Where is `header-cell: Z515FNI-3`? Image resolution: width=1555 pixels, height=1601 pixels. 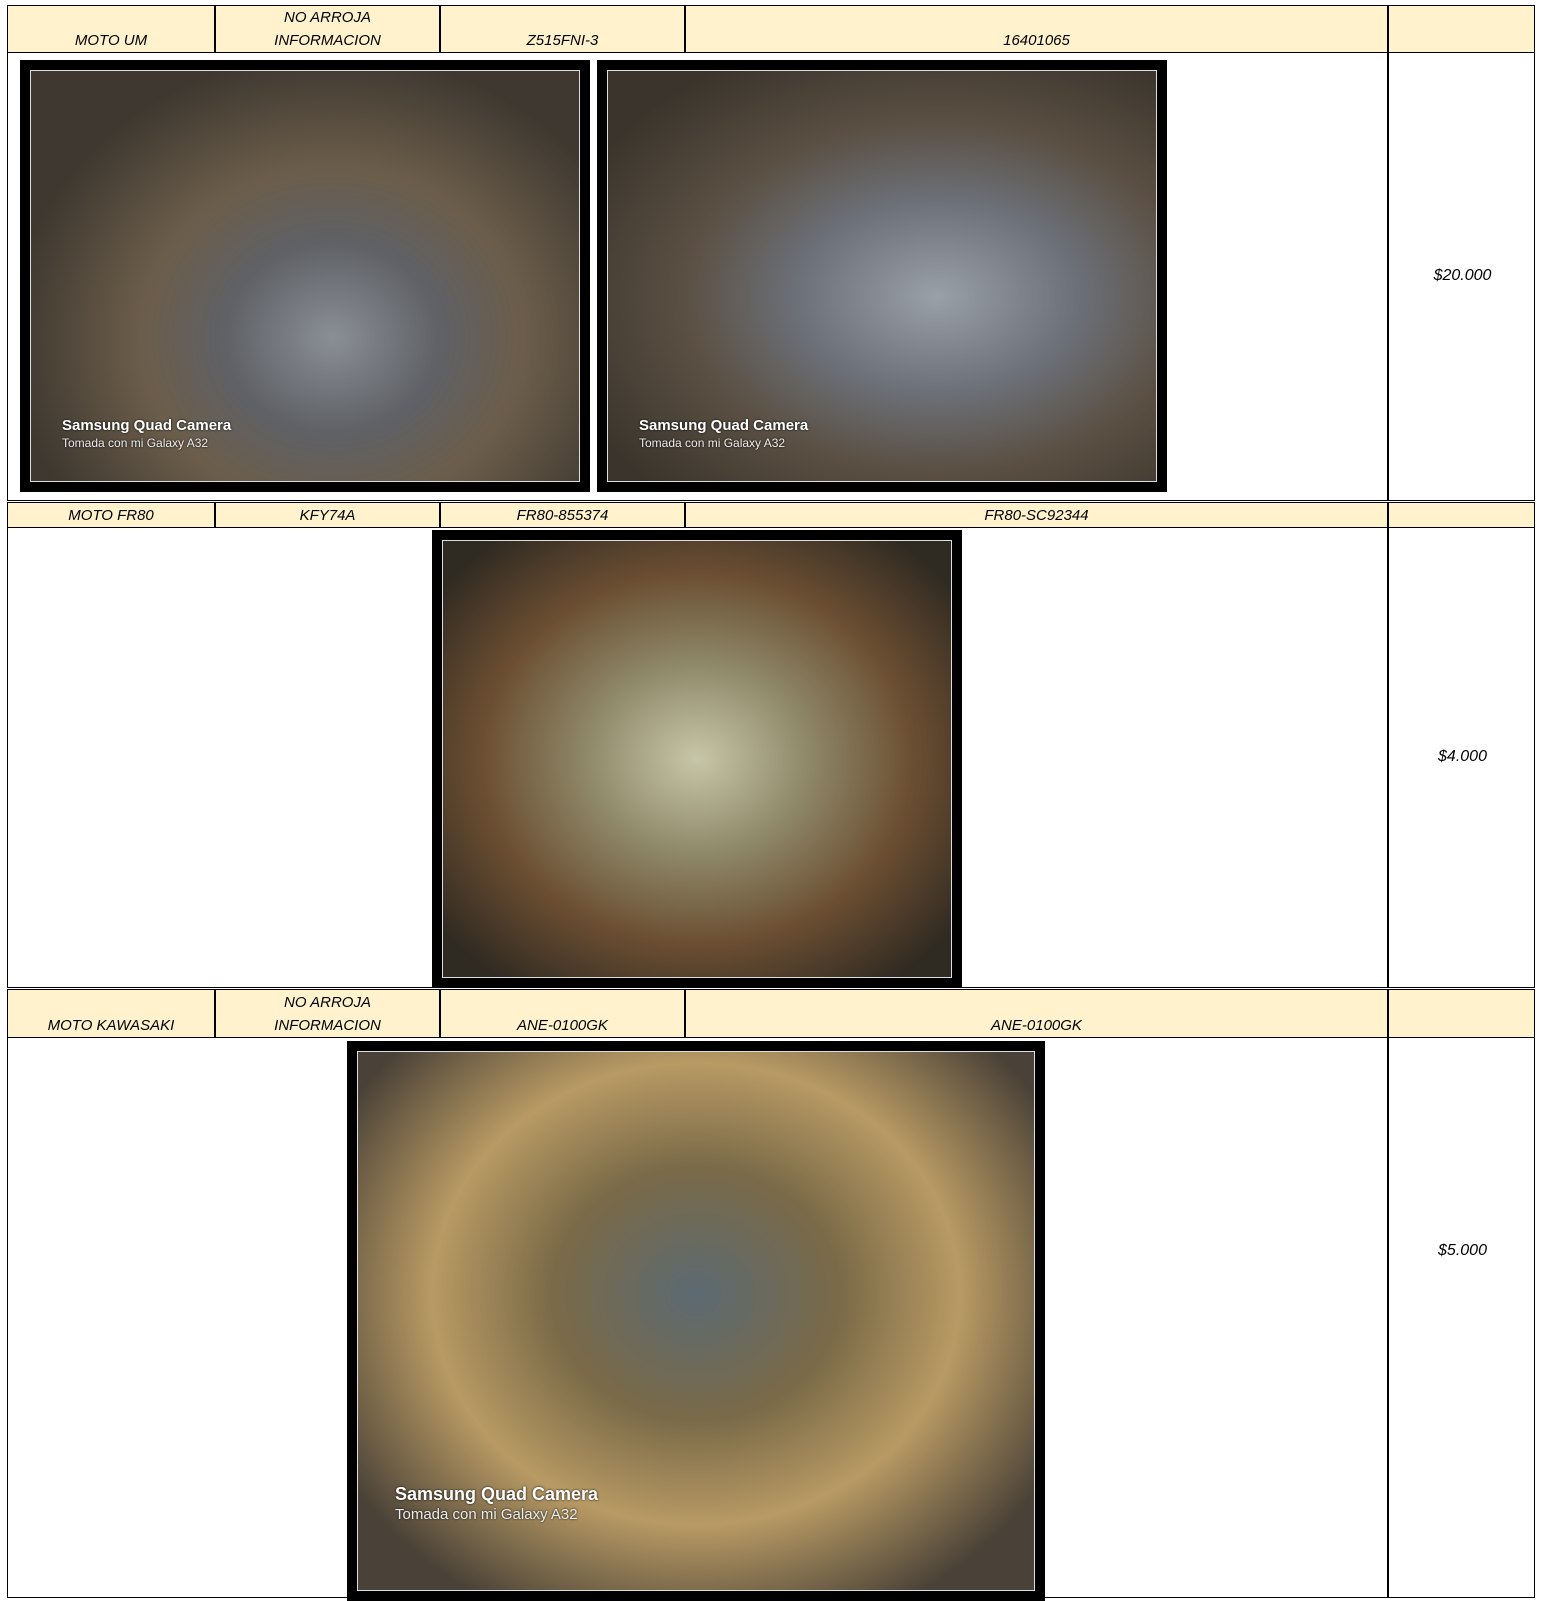 header-cell: Z515FNI-3 is located at coordinates (562, 29).